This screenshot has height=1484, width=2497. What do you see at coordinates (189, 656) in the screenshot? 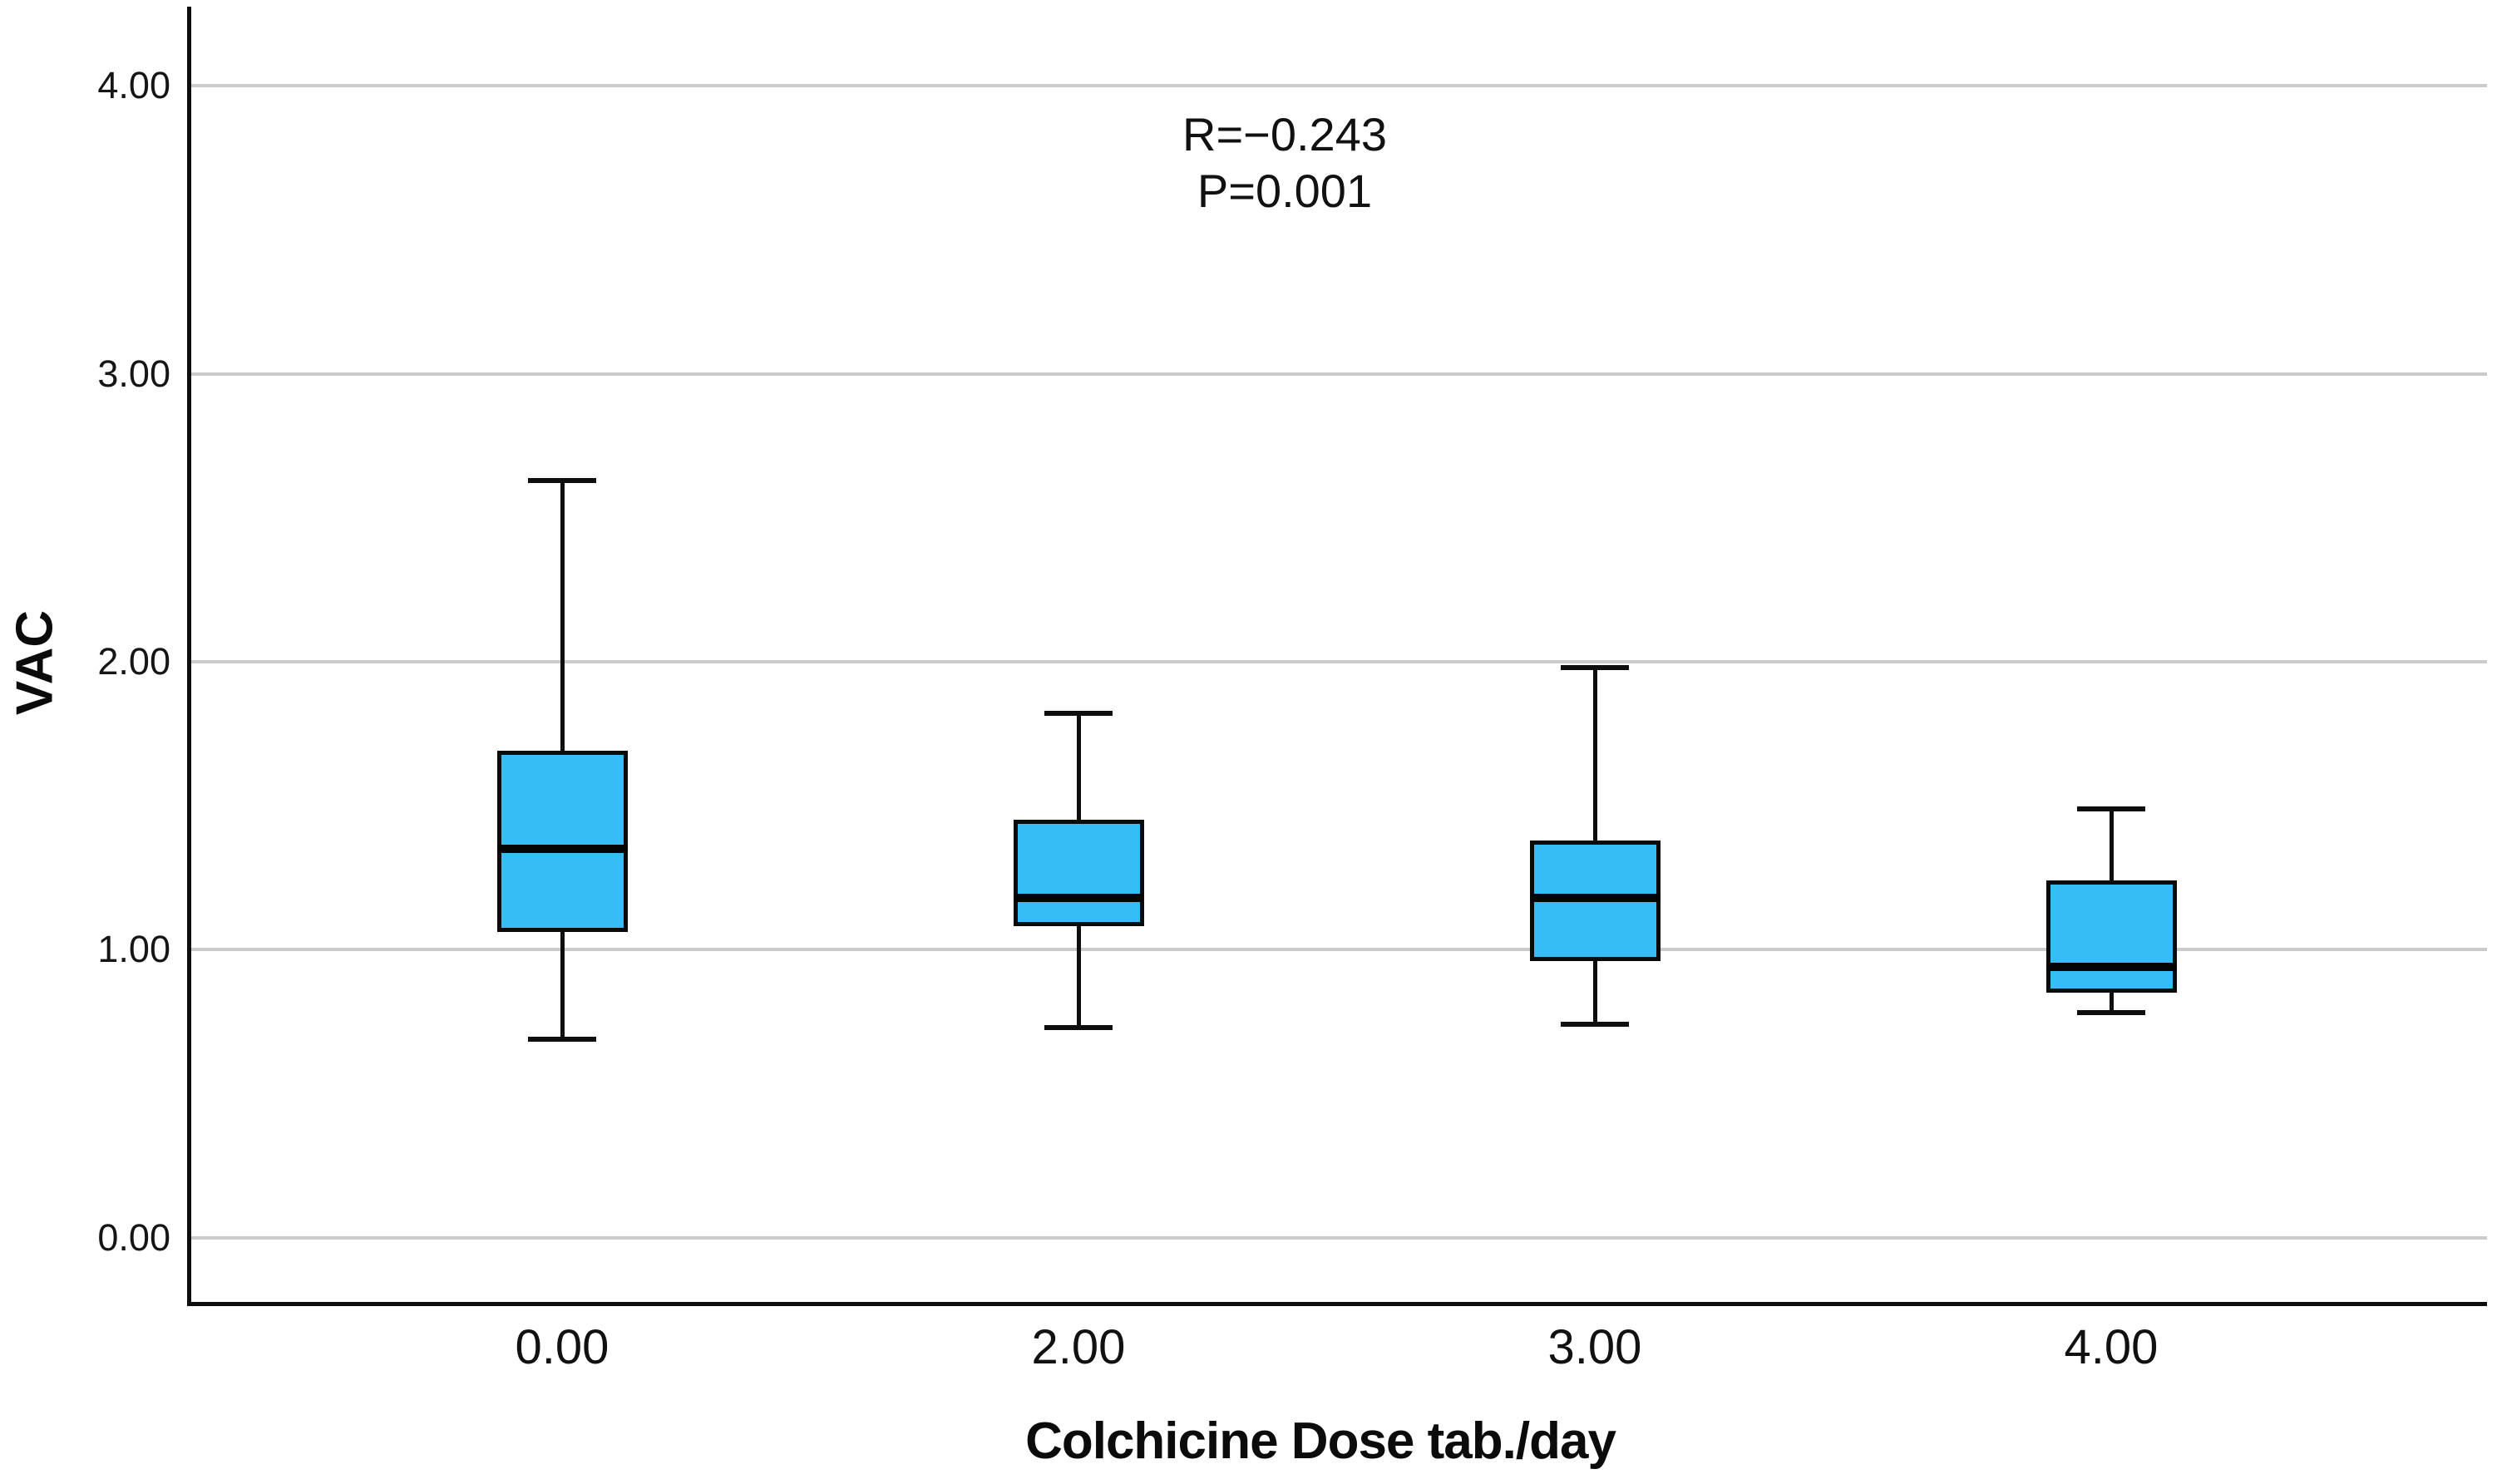
I see `y-axis-line` at bounding box center [189, 656].